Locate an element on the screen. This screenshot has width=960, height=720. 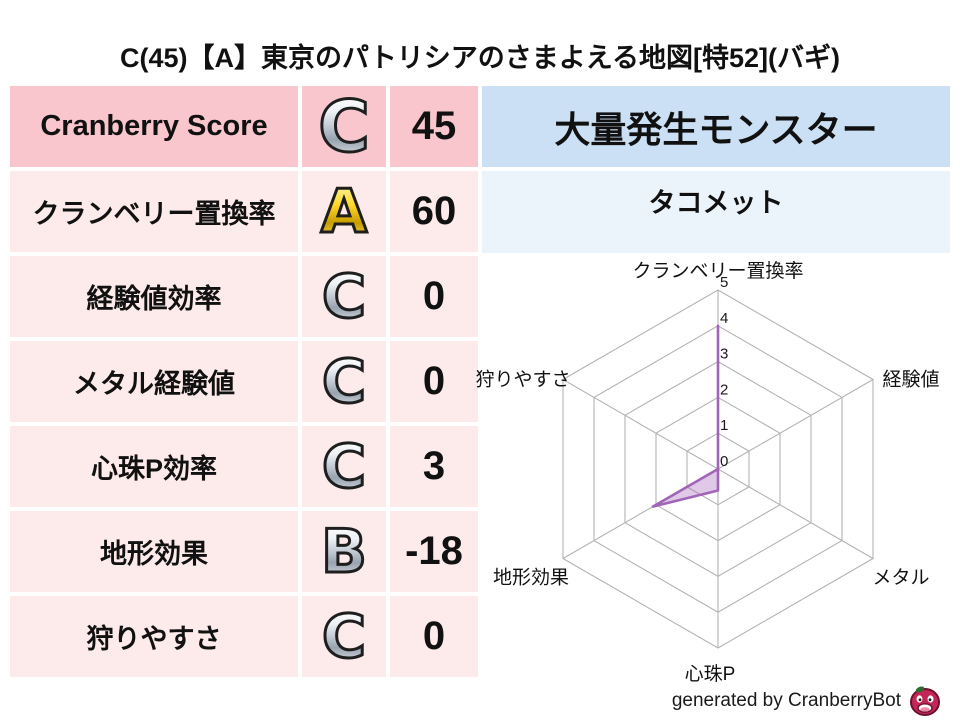
page-title: C(45)【A】東京のパトリシアのさまよえる地図[特52](バギ) is located at coordinates (479, 58).